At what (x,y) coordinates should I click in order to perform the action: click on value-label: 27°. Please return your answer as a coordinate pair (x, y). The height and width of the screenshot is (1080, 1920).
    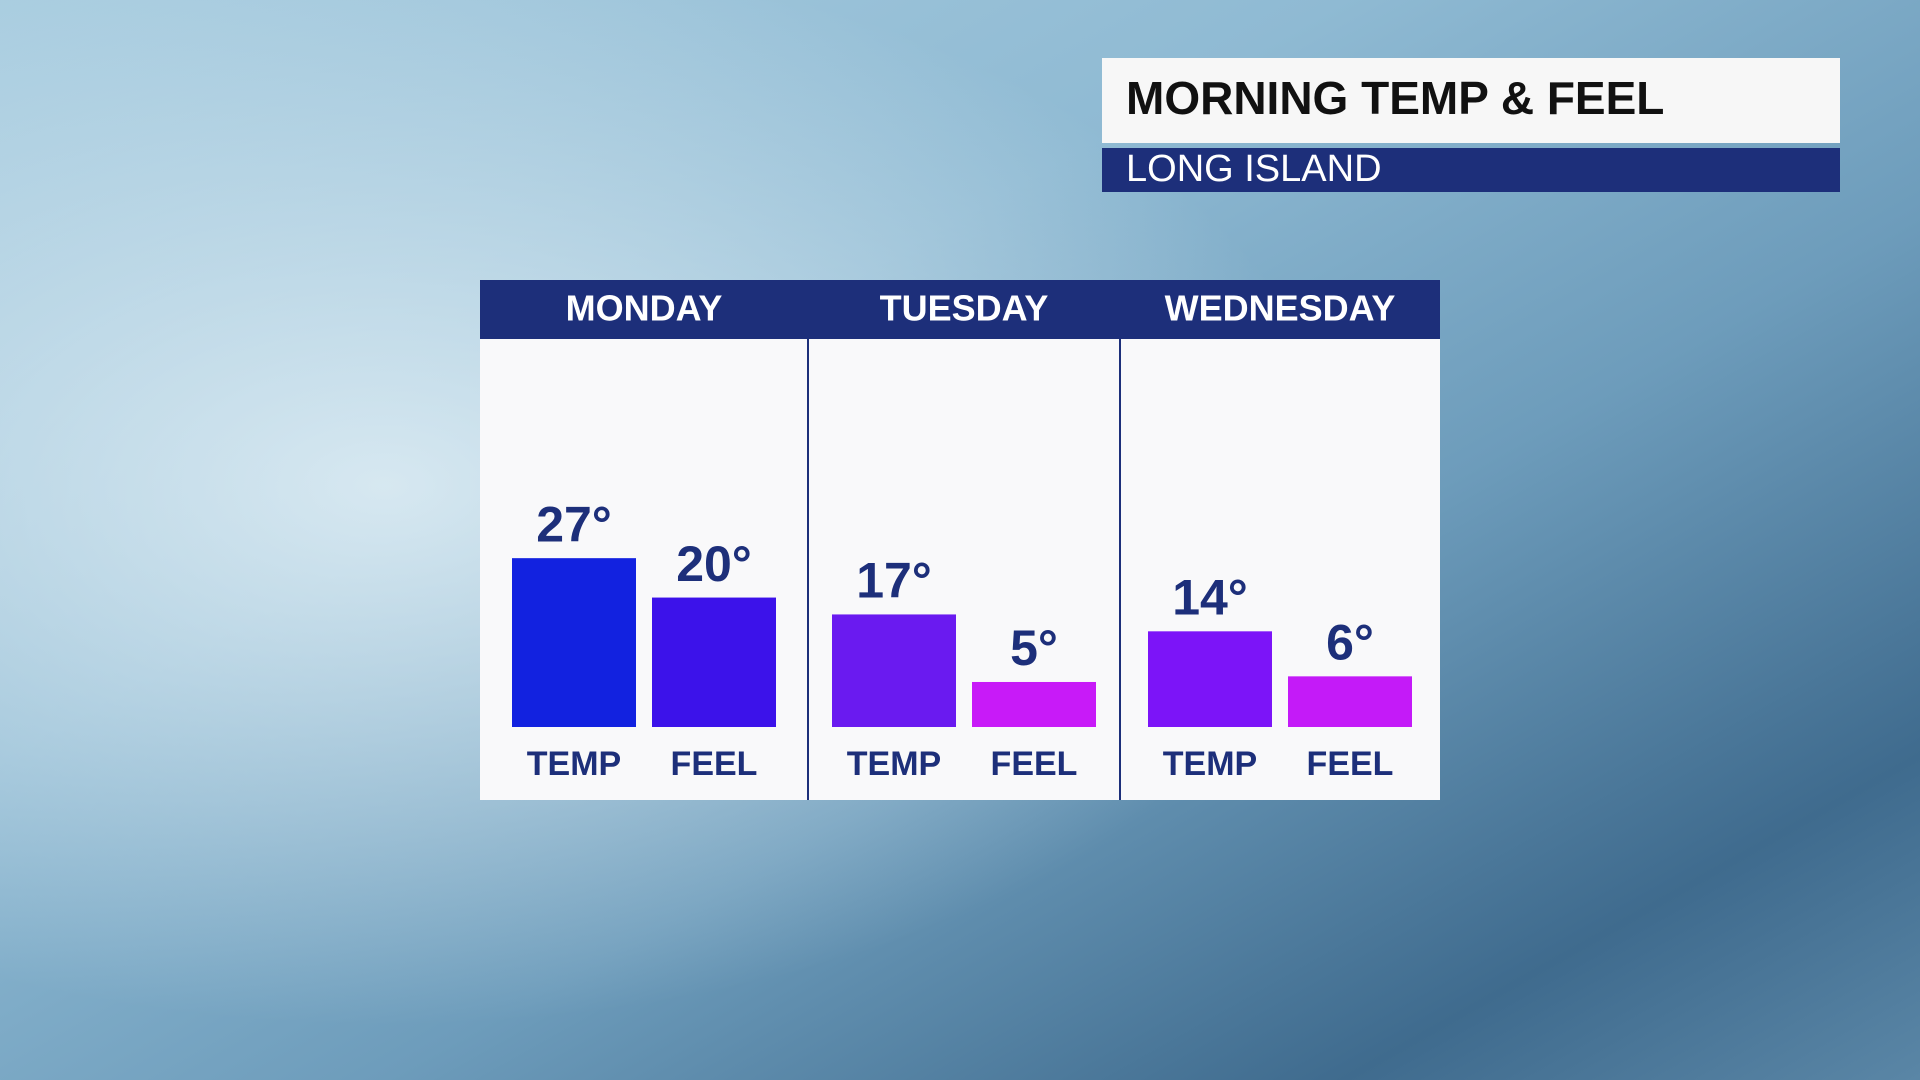
    Looking at the image, I should click on (574, 524).